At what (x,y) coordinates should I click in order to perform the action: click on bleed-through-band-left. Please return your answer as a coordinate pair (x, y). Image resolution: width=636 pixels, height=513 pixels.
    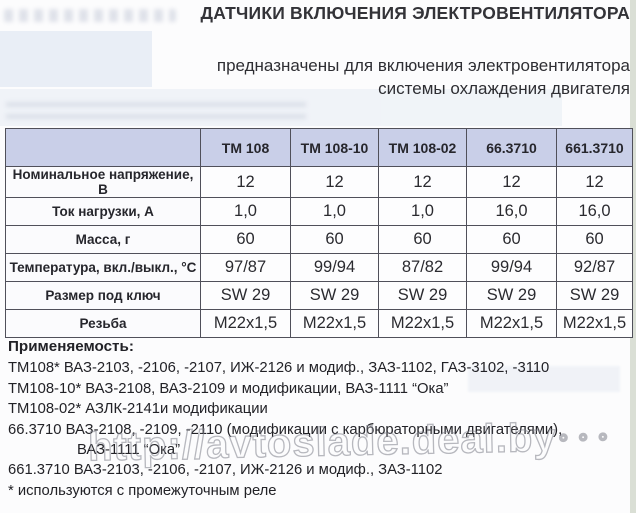
    Looking at the image, I should click on (76, 59).